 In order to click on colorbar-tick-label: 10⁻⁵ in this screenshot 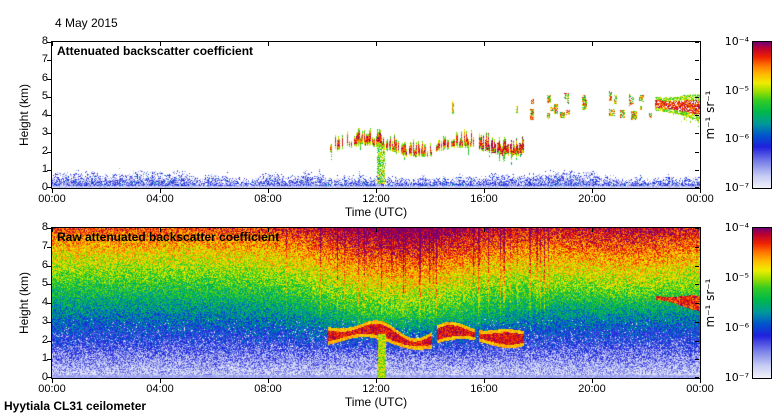, I will do `click(736, 277)`.